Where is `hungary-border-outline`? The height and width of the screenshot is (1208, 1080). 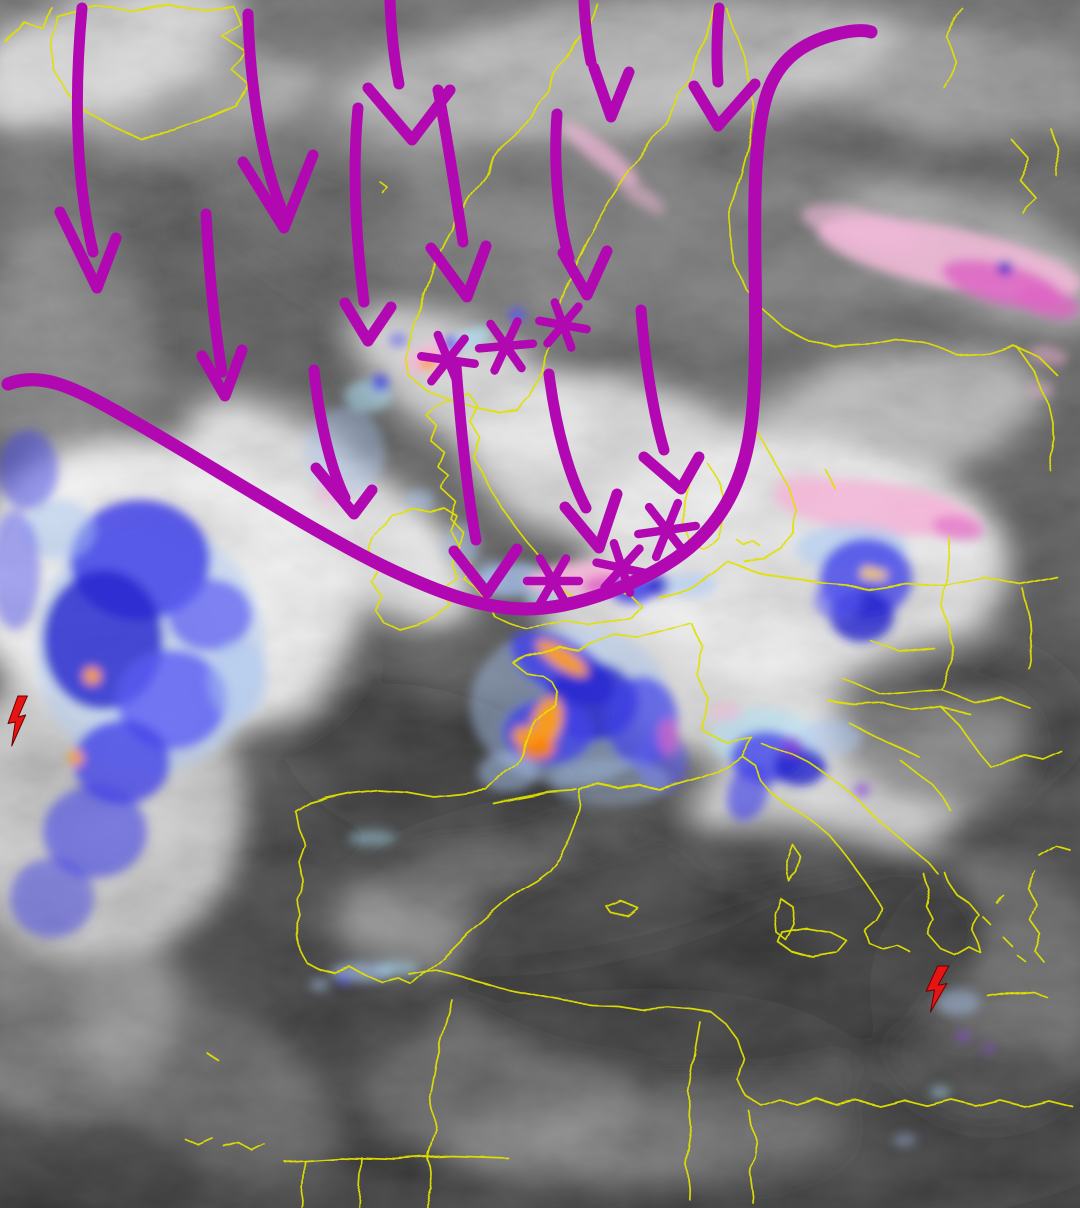 hungary-border-outline is located at coordinates (985, 698).